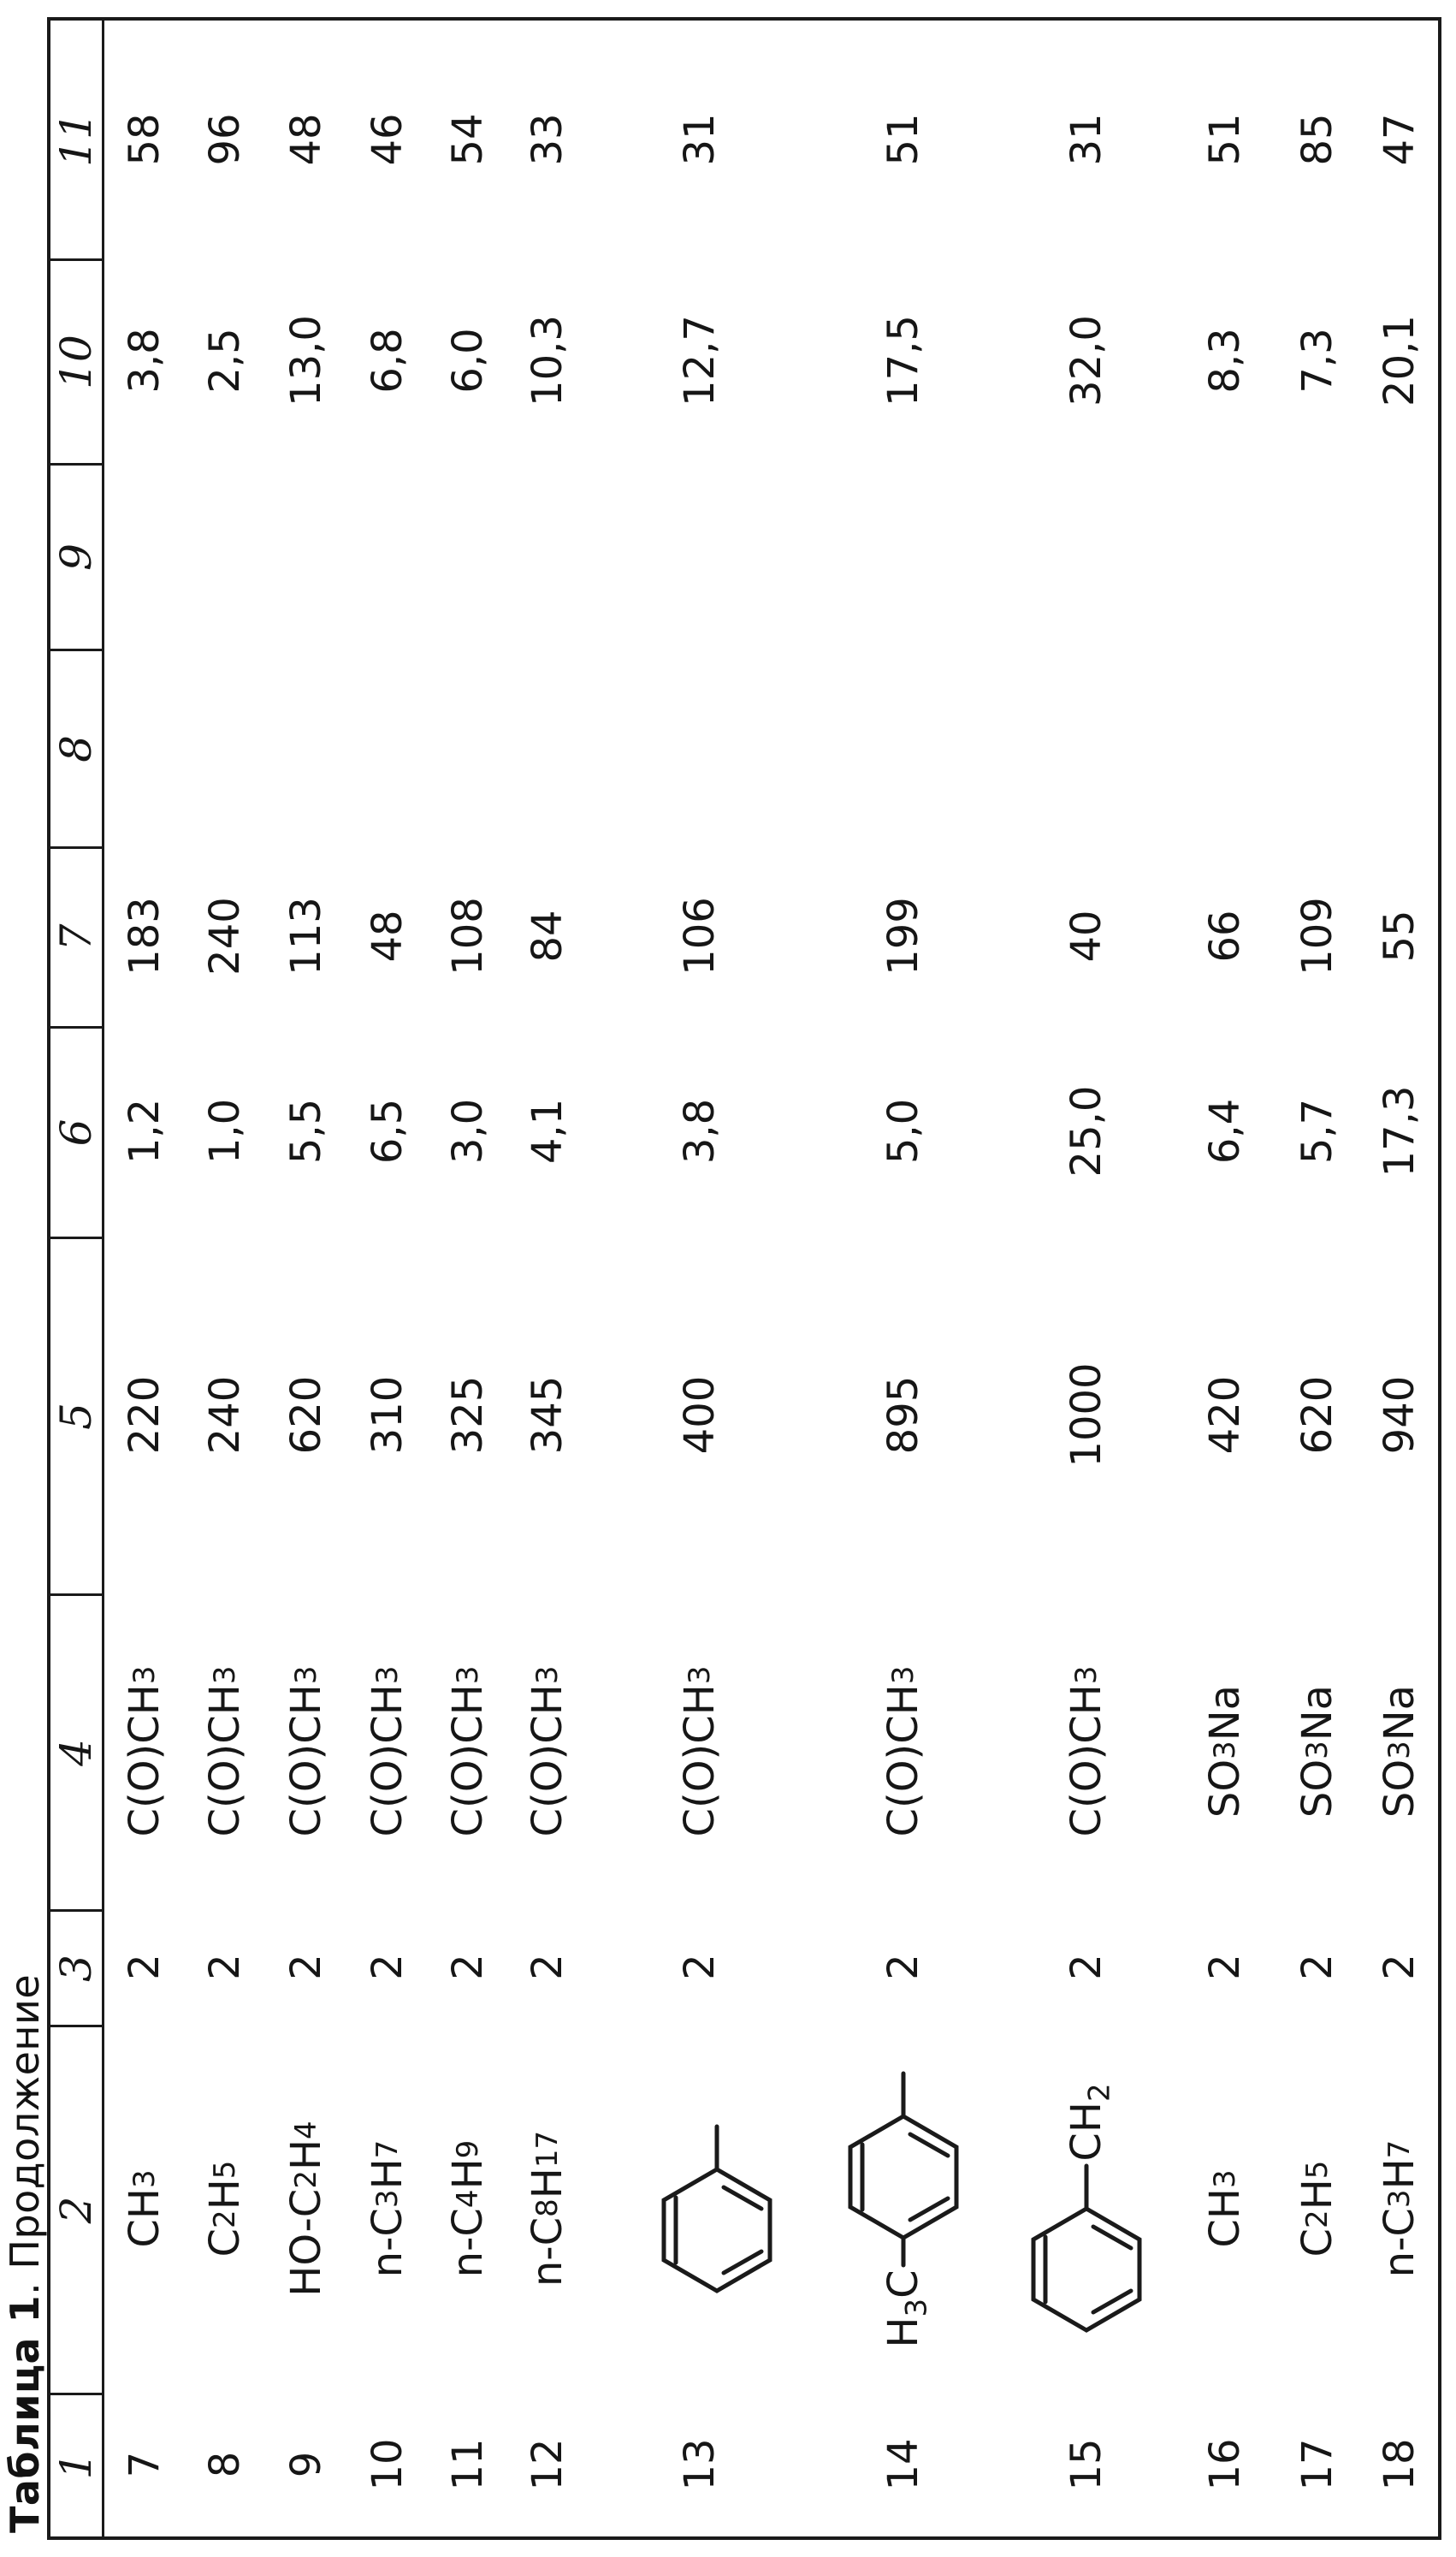  I want to click on cell-r14-c11: 51, so click(903, 139).